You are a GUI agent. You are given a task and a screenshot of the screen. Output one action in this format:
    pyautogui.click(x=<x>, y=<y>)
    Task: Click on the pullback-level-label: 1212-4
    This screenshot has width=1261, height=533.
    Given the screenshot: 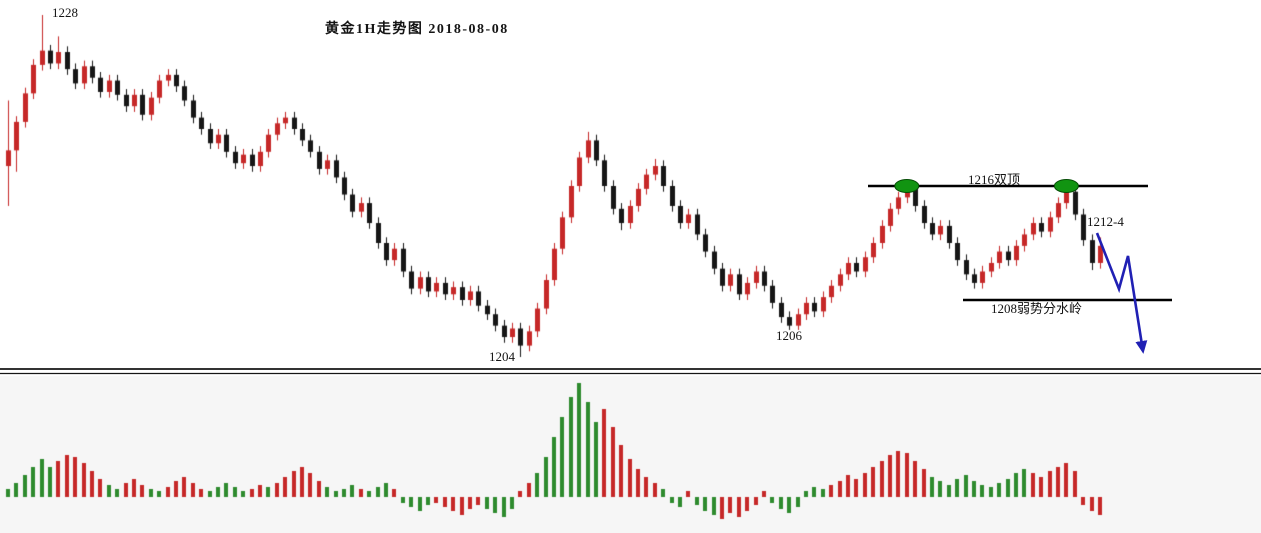 What is the action you would take?
    pyautogui.click(x=1105, y=221)
    